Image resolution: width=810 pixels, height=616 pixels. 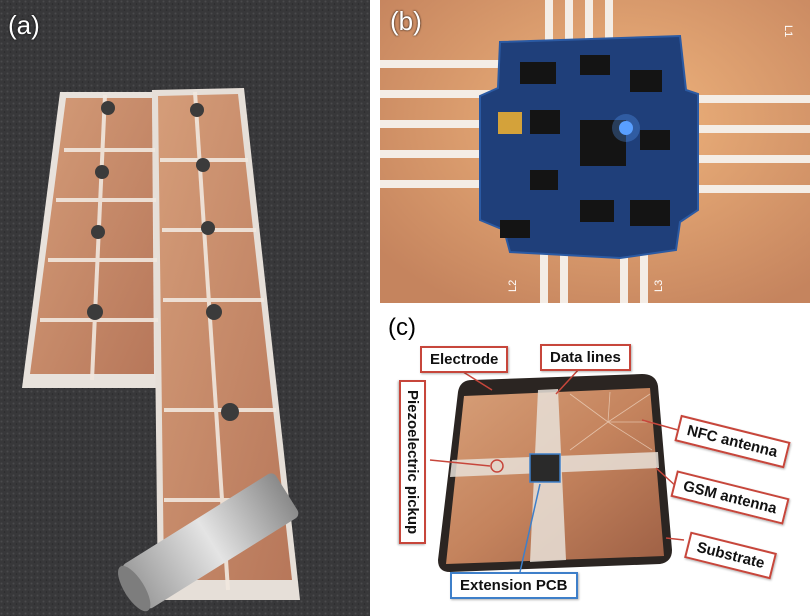 What do you see at coordinates (412, 462) in the screenshot?
I see `callout-piezoelectric-pickup: Piezoelectric pickup` at bounding box center [412, 462].